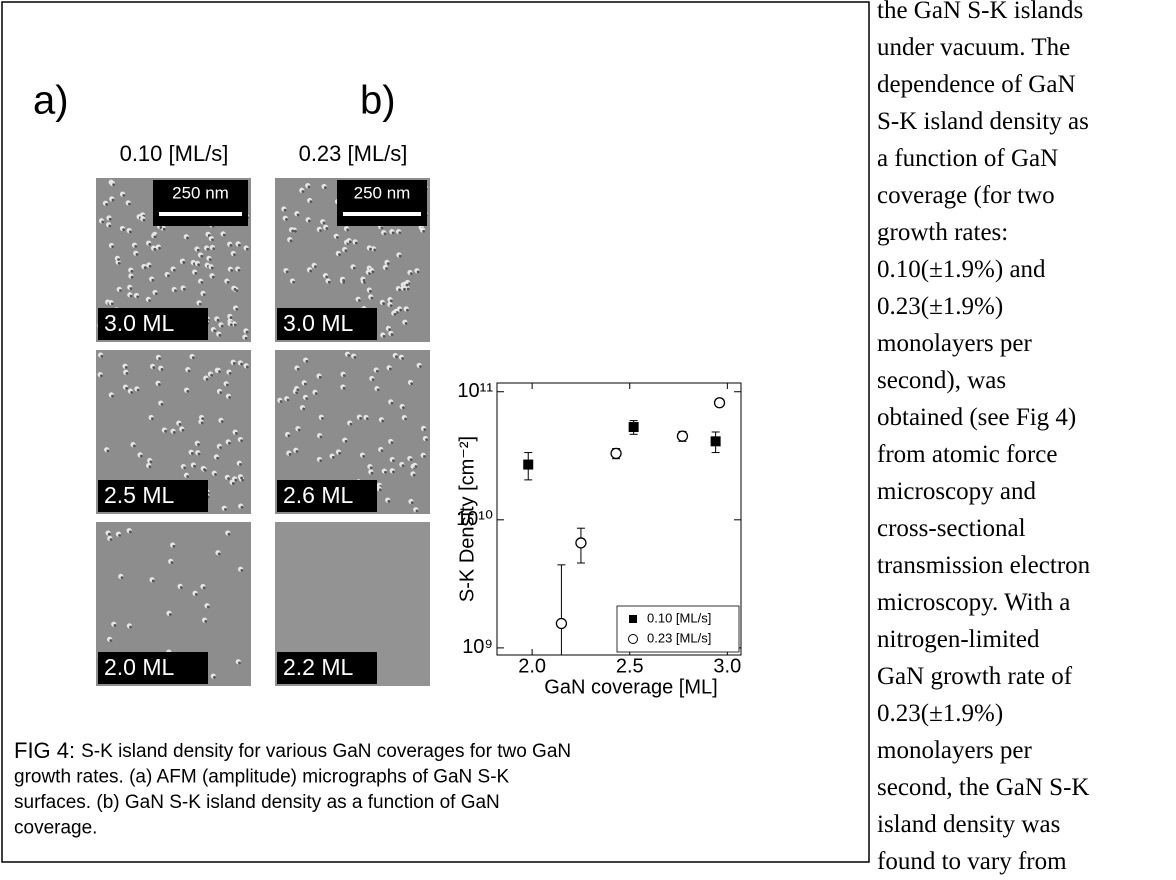 The height and width of the screenshot is (880, 1176). I want to click on image-label: 2.6 ML, so click(318, 495).